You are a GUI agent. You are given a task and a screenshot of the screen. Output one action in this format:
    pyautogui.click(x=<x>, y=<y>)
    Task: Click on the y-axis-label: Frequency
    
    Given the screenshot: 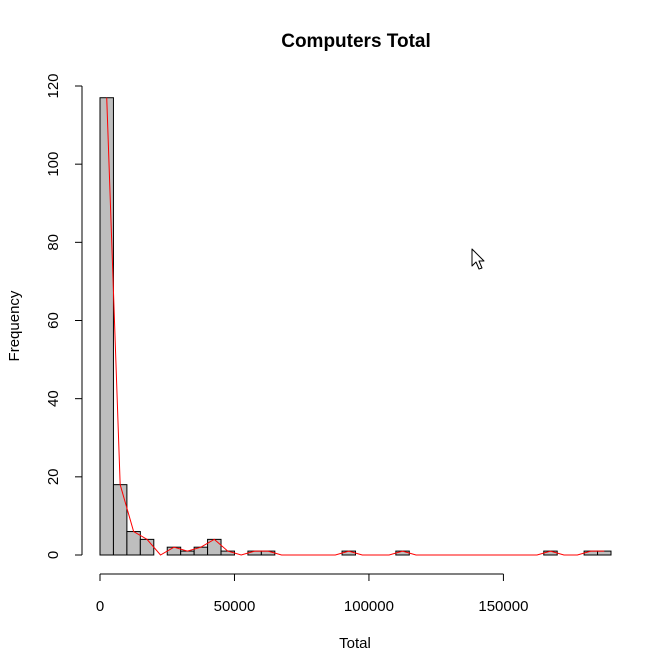 What is the action you would take?
    pyautogui.click(x=14, y=325)
    